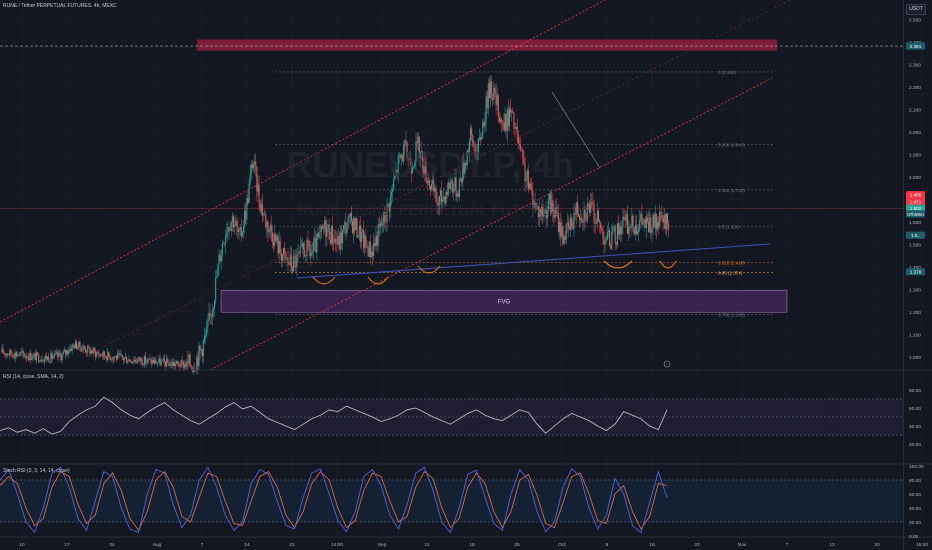 This screenshot has height=550, width=932. Describe the element at coordinates (915, 509) in the screenshot. I see `stoch-tick-label: 40.00` at that location.